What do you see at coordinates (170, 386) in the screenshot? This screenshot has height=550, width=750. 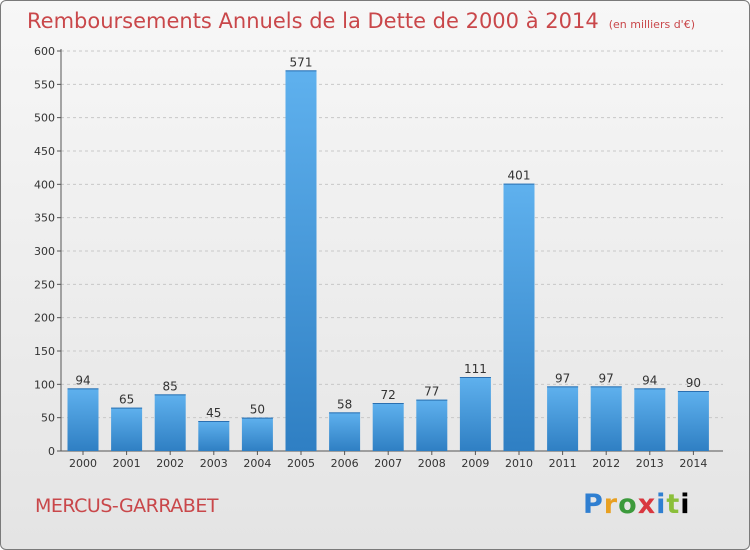 I see `data-label: 85` at bounding box center [170, 386].